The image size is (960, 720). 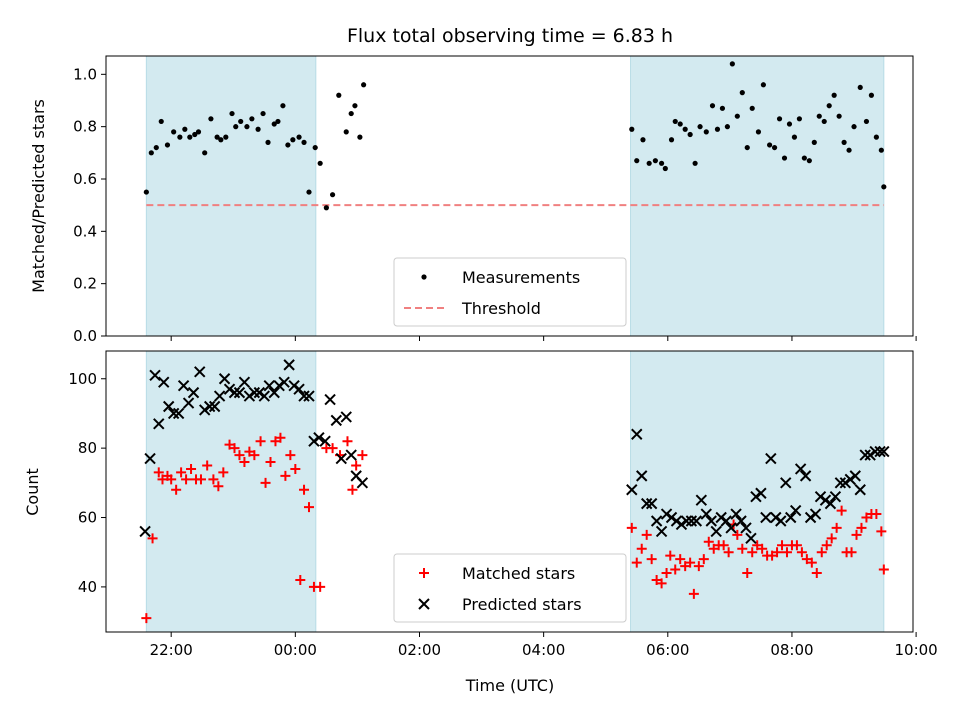 What do you see at coordinates (518, 573) in the screenshot?
I see `legend-label: Matched stars` at bounding box center [518, 573].